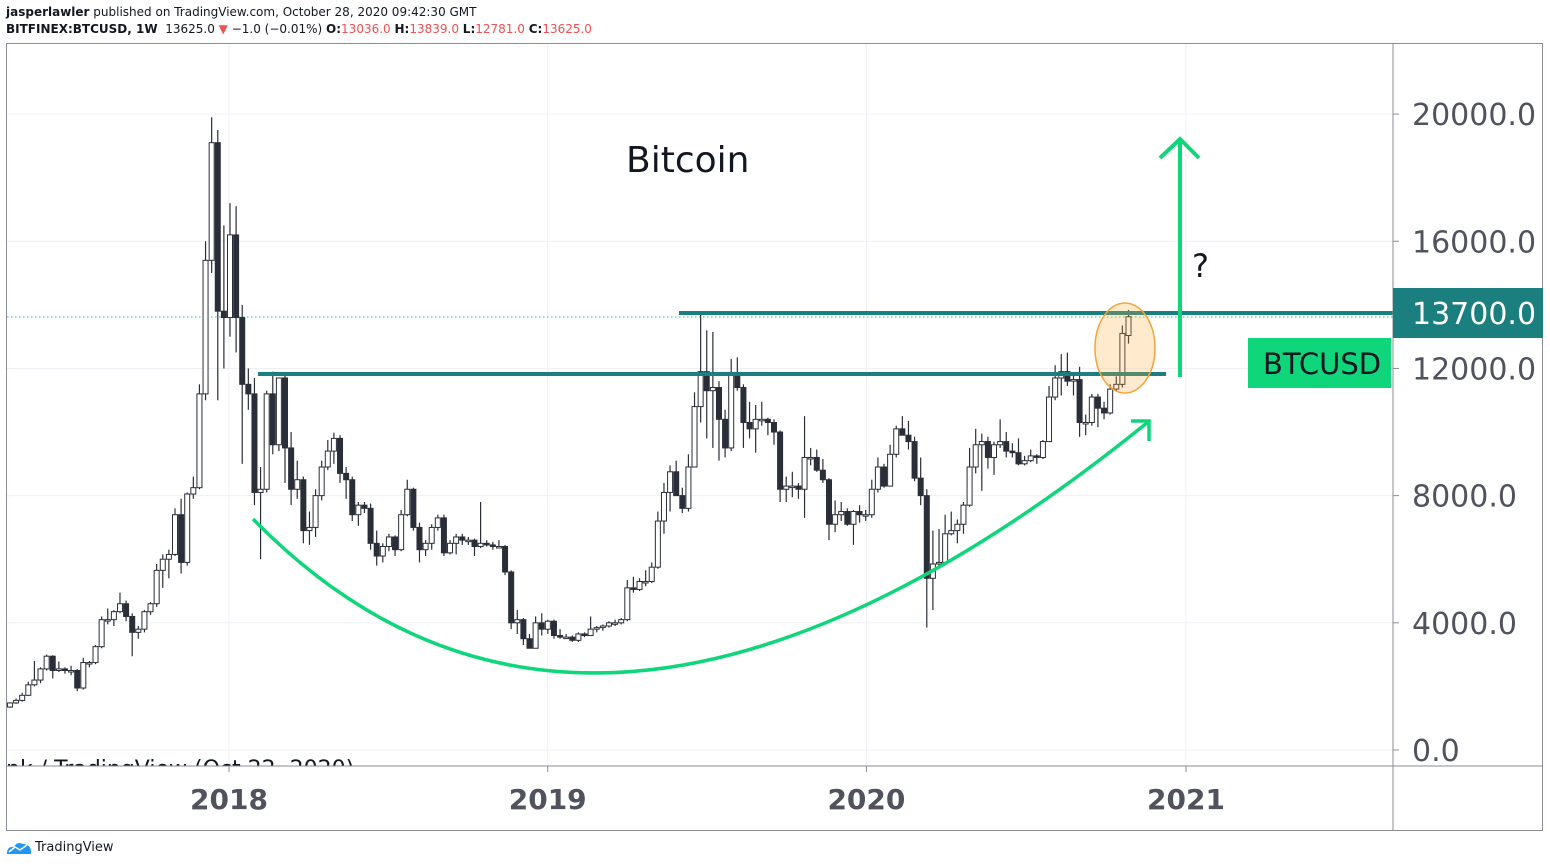 The height and width of the screenshot is (868, 1550). Describe the element at coordinates (1464, 433) in the screenshot. I see `price-axis: 0.0 4000.0 8000.0 12000.0 16000.0 20000.0` at that location.